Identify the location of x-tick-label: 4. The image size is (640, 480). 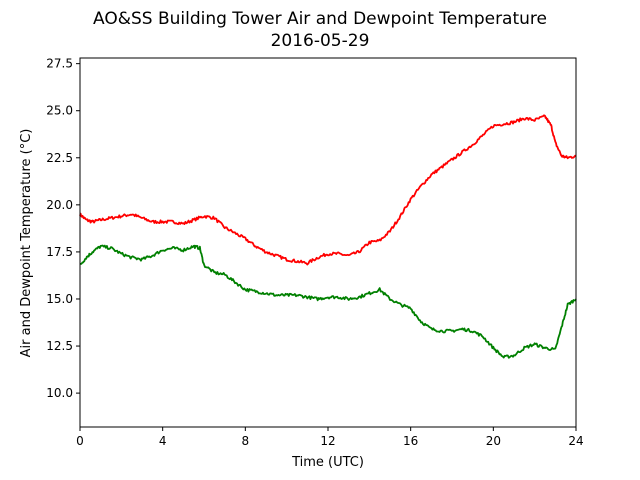
(163, 441).